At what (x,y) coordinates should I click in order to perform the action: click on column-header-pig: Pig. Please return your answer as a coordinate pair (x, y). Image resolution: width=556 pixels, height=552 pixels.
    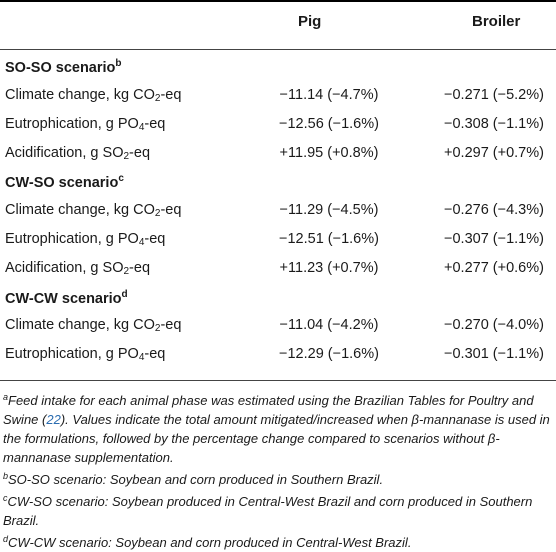
    Looking at the image, I should click on (310, 21).